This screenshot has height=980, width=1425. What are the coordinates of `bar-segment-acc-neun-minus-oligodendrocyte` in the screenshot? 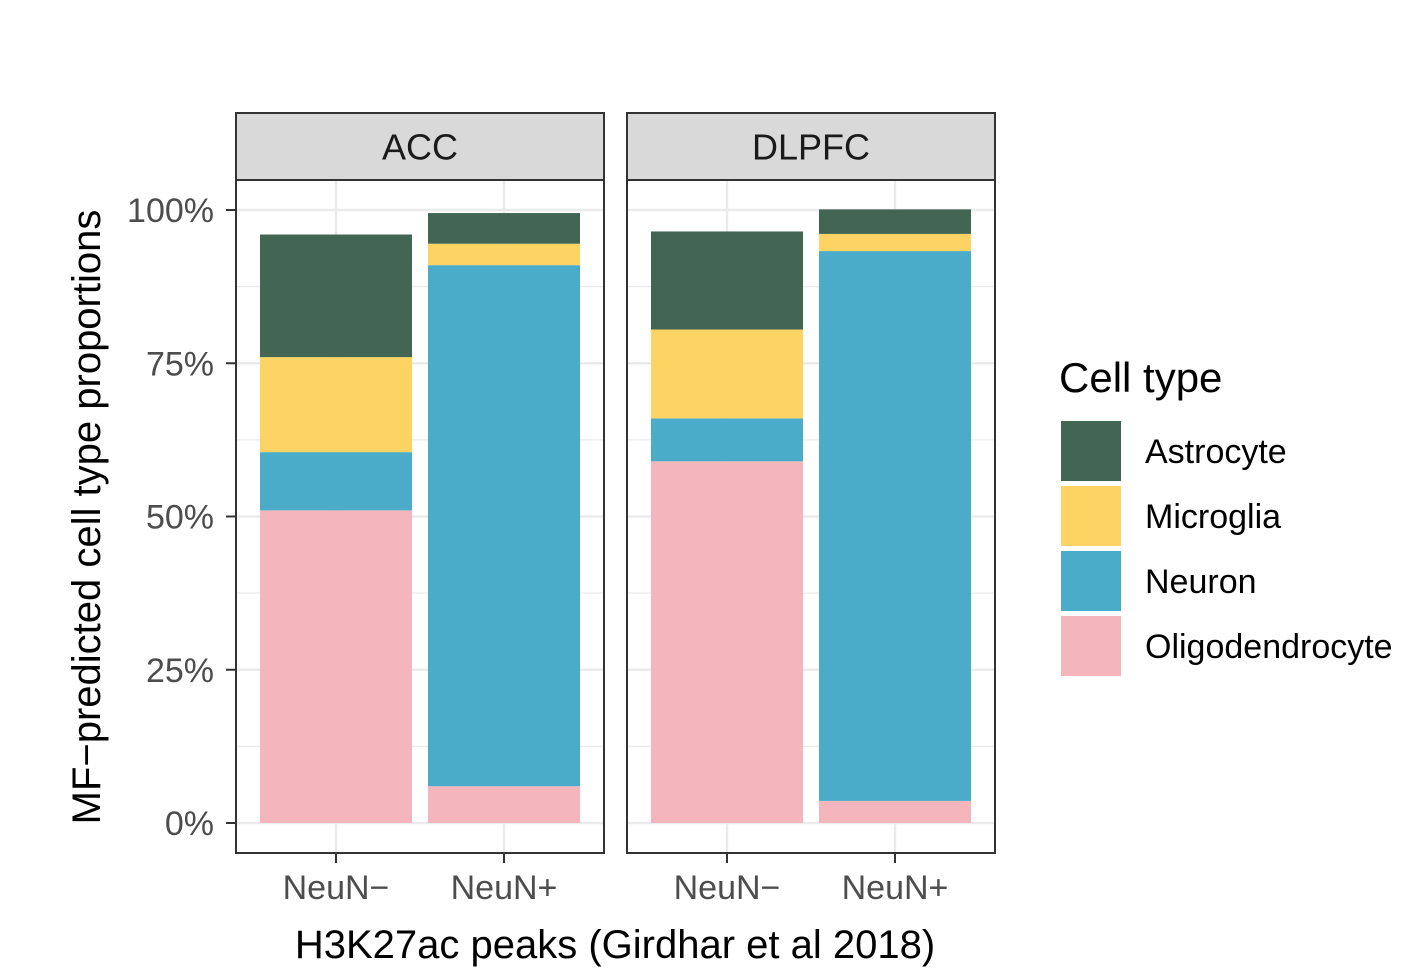 It's located at (336, 666).